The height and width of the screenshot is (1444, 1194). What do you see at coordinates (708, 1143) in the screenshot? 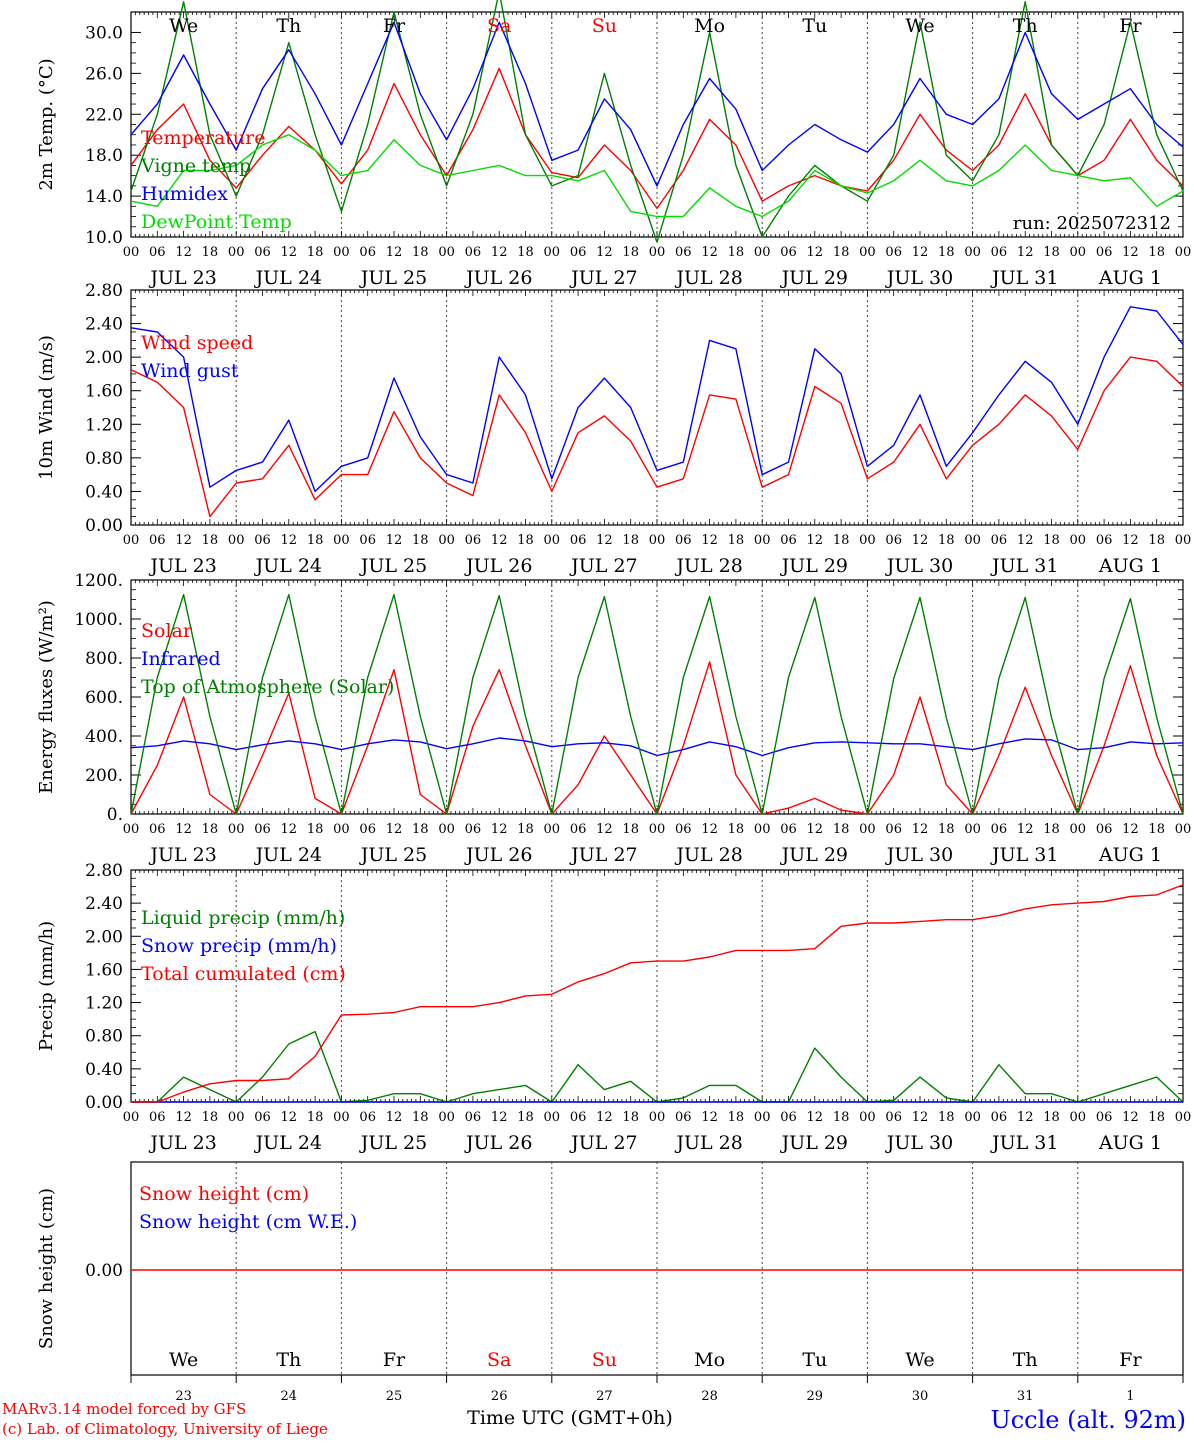
I see `x-date-label: JUL 28` at bounding box center [708, 1143].